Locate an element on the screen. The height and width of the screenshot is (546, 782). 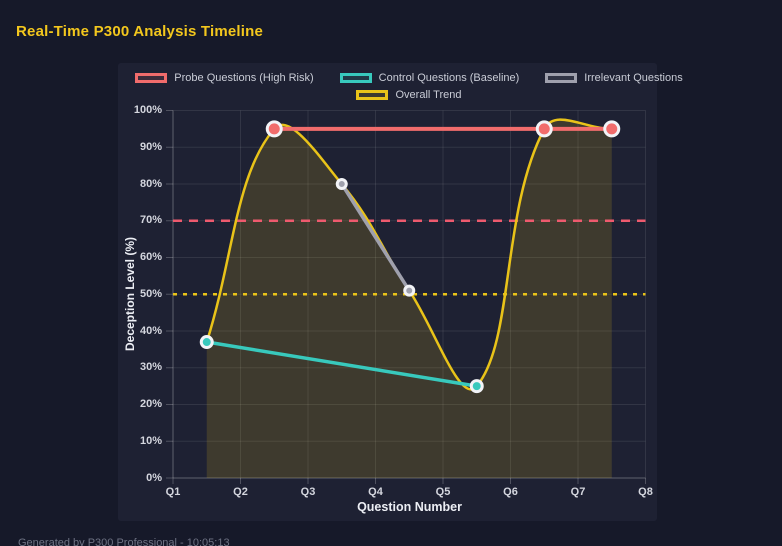
legend-item-label: Probe Questions (High Risk) is located at coordinates (244, 77).